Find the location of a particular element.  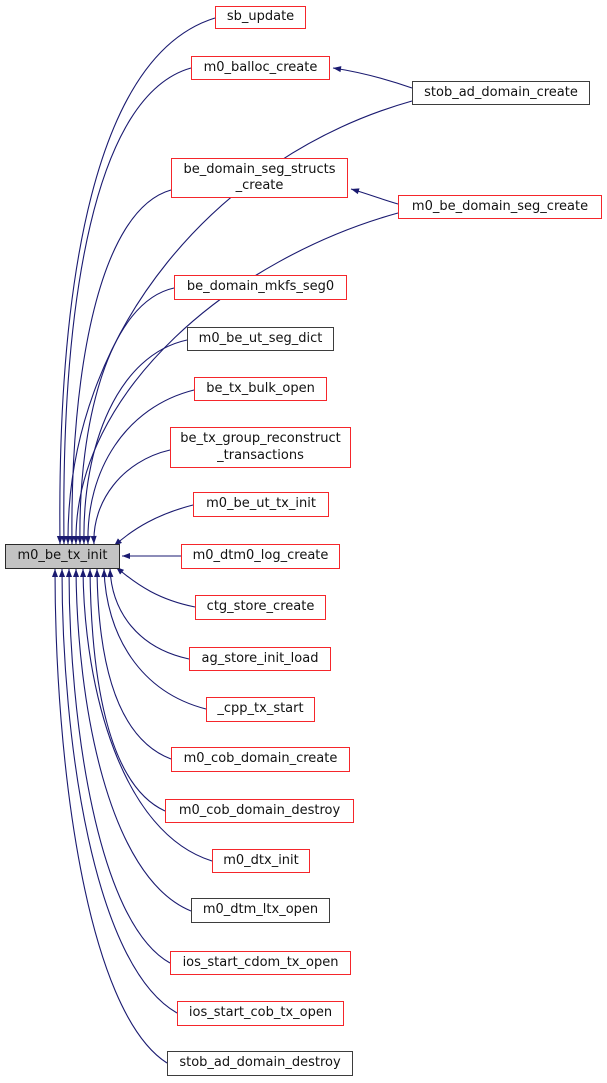

node-be_tx_bulk_open: be_tx_bulk_open is located at coordinates (260, 389).